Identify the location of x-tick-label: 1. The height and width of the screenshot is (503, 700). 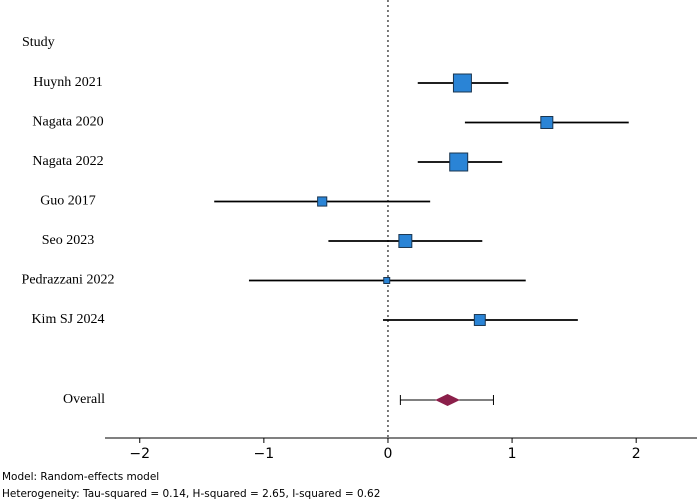
(512, 454).